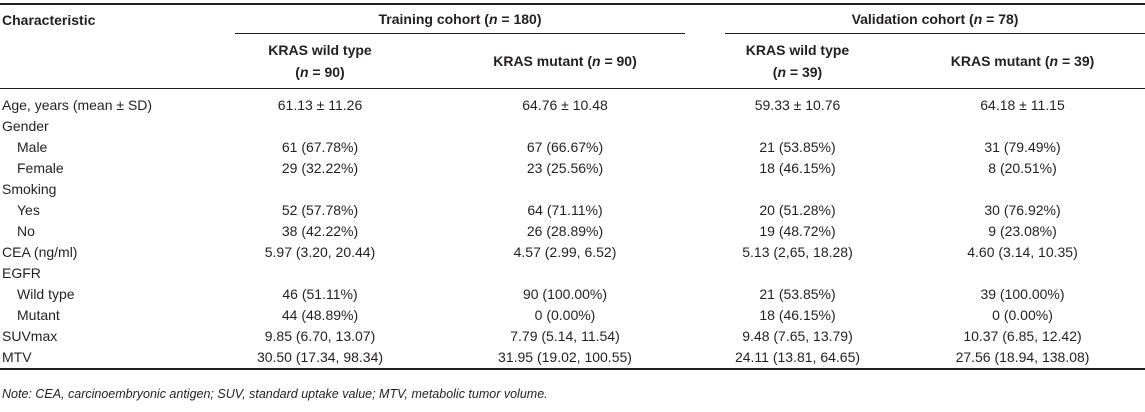 This screenshot has height=412, width=1145. Describe the element at coordinates (1022, 294) in the screenshot. I see `row-value: 39 (100.00%)` at that location.